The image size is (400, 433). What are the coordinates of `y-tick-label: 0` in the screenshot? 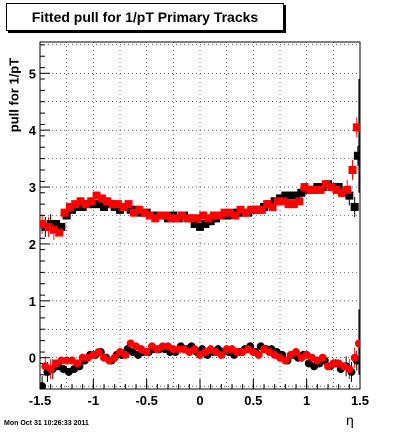 It's located at (32, 358).